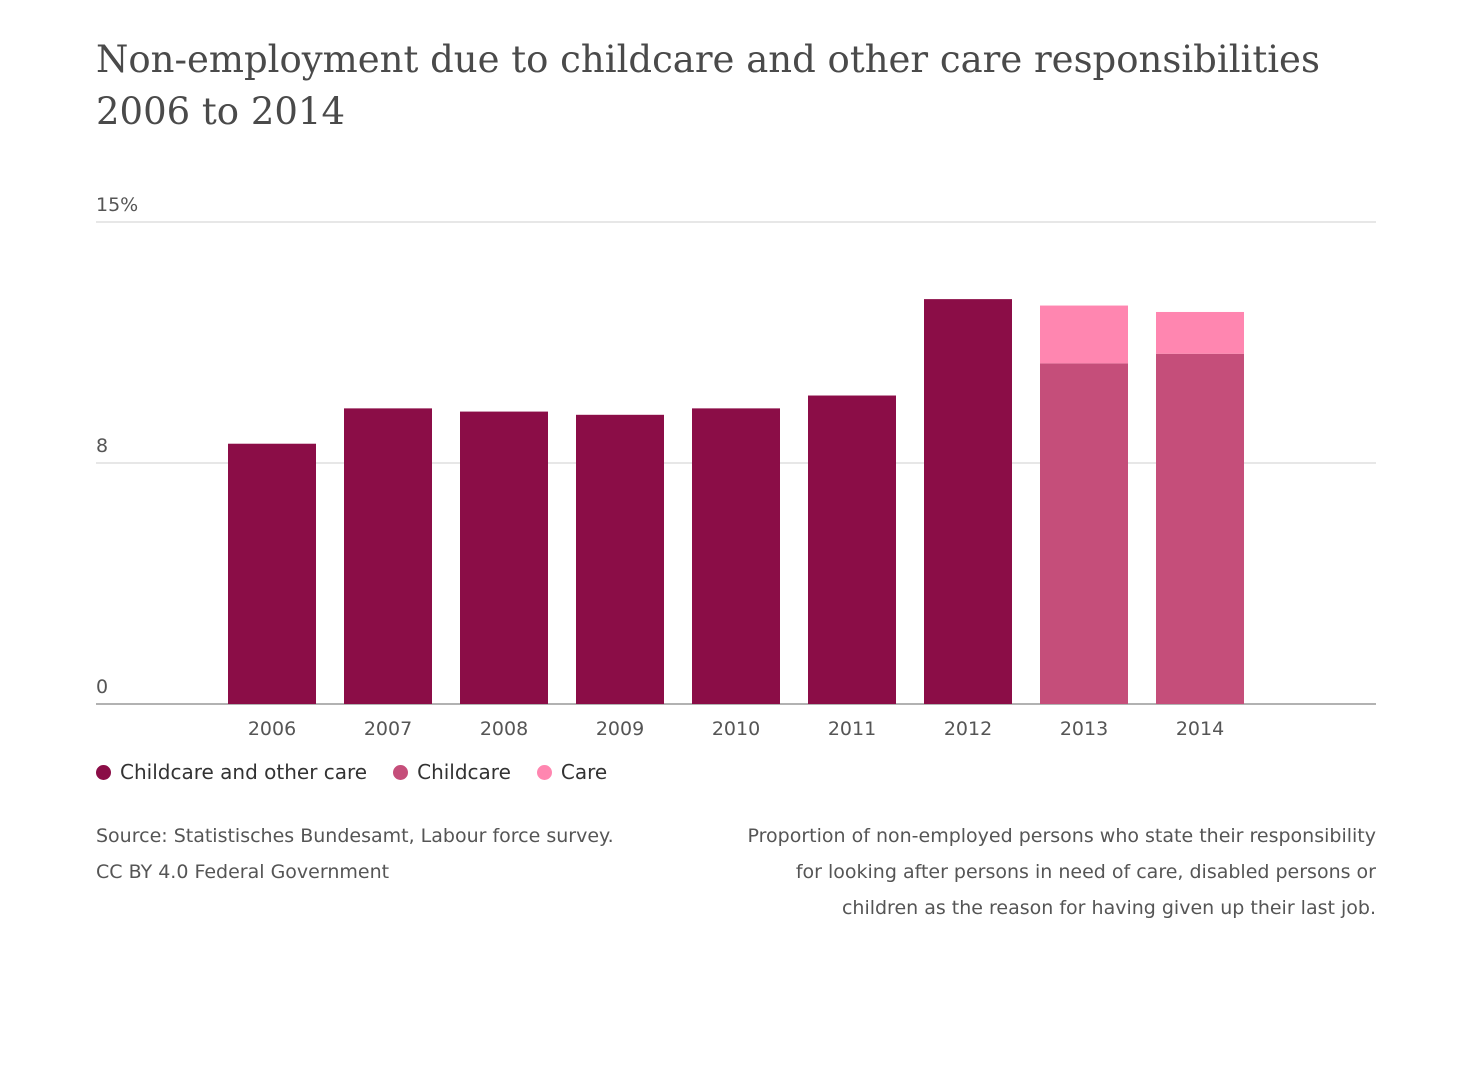 The height and width of the screenshot is (1065, 1474). I want to click on legend-swatch-childcare-and-other-care, so click(103, 772).